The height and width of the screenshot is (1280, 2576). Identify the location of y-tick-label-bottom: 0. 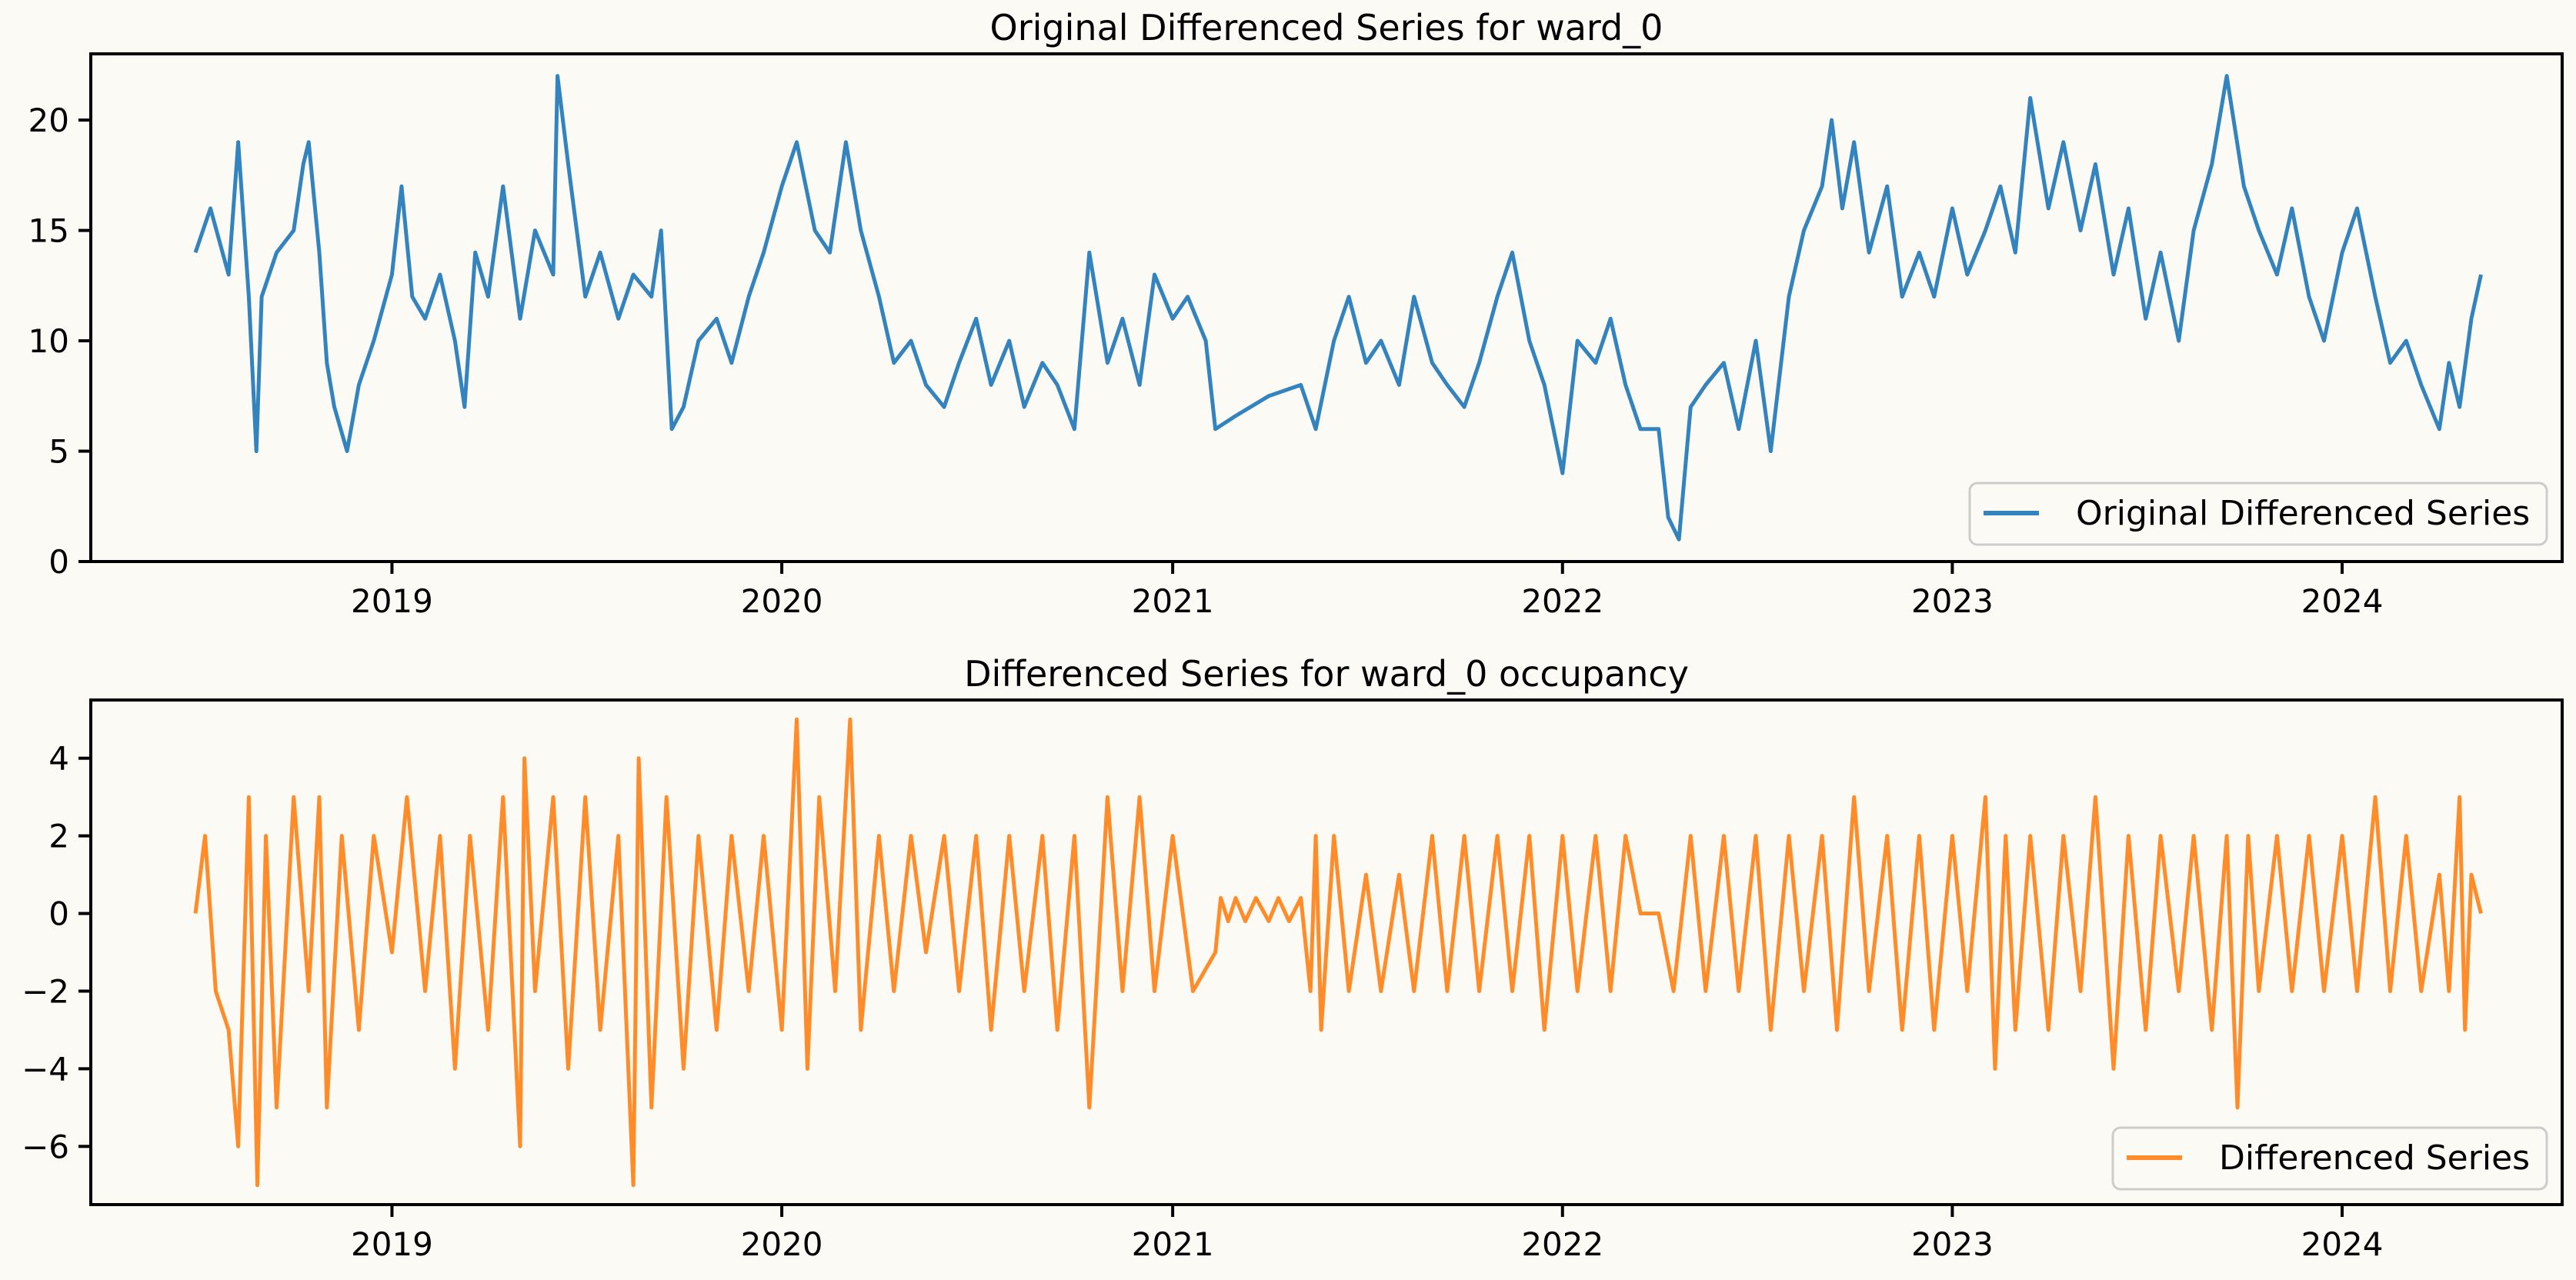
(58, 914).